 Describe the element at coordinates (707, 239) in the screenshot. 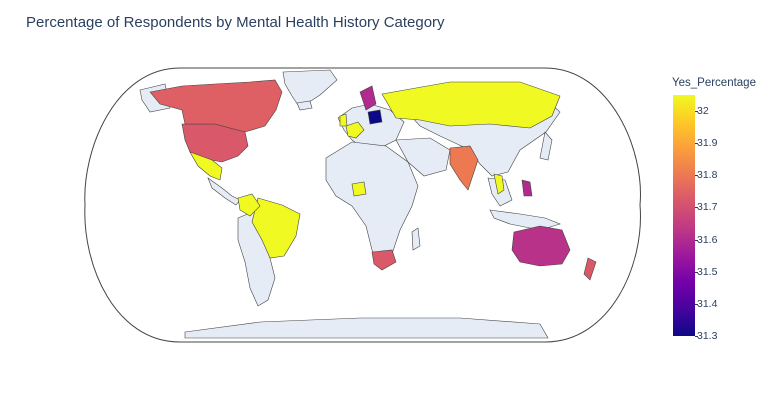

I see `colorbar-tick-label: 31.6` at that location.